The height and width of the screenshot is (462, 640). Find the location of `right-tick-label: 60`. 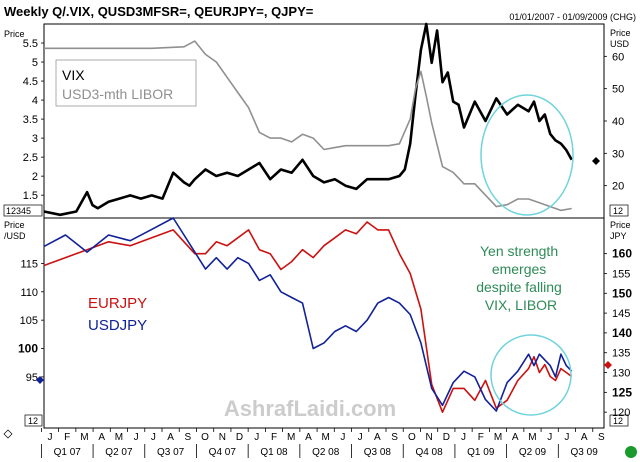

right-tick-label: 60 is located at coordinates (618, 57).